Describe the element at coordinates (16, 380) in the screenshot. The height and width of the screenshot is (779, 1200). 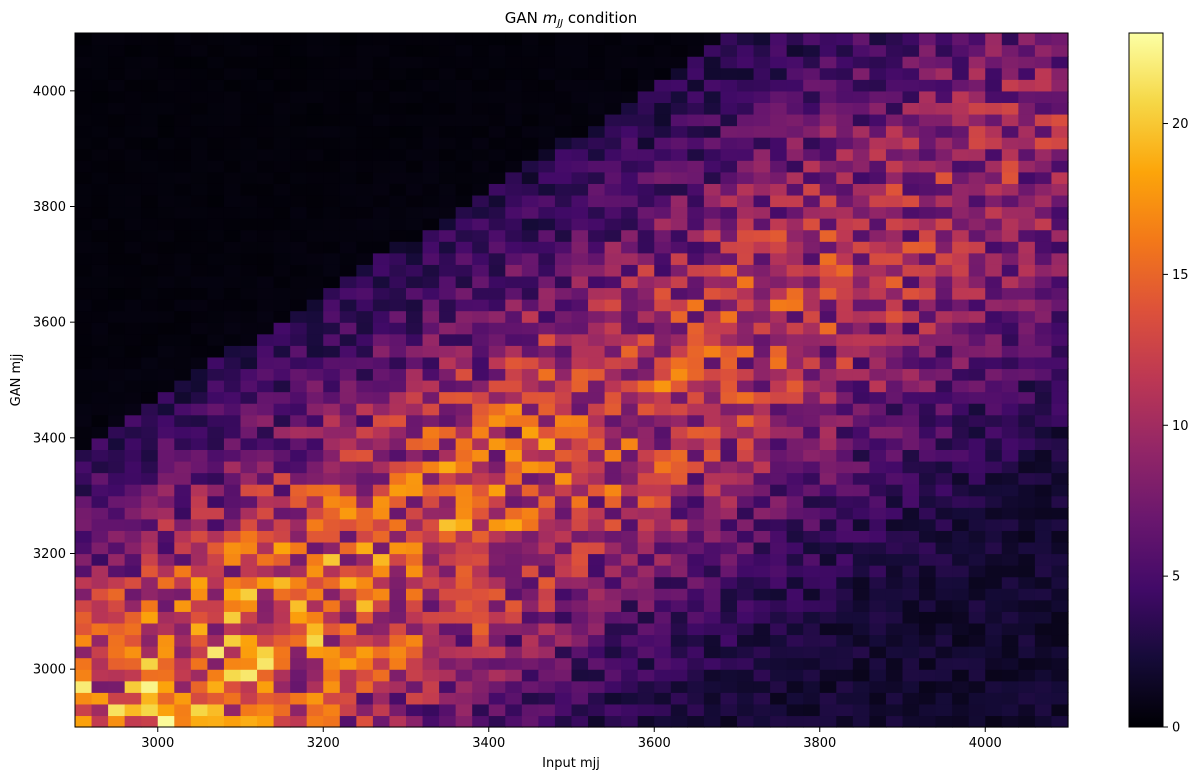
I see `y-axis-label: GAN mjj` at that location.